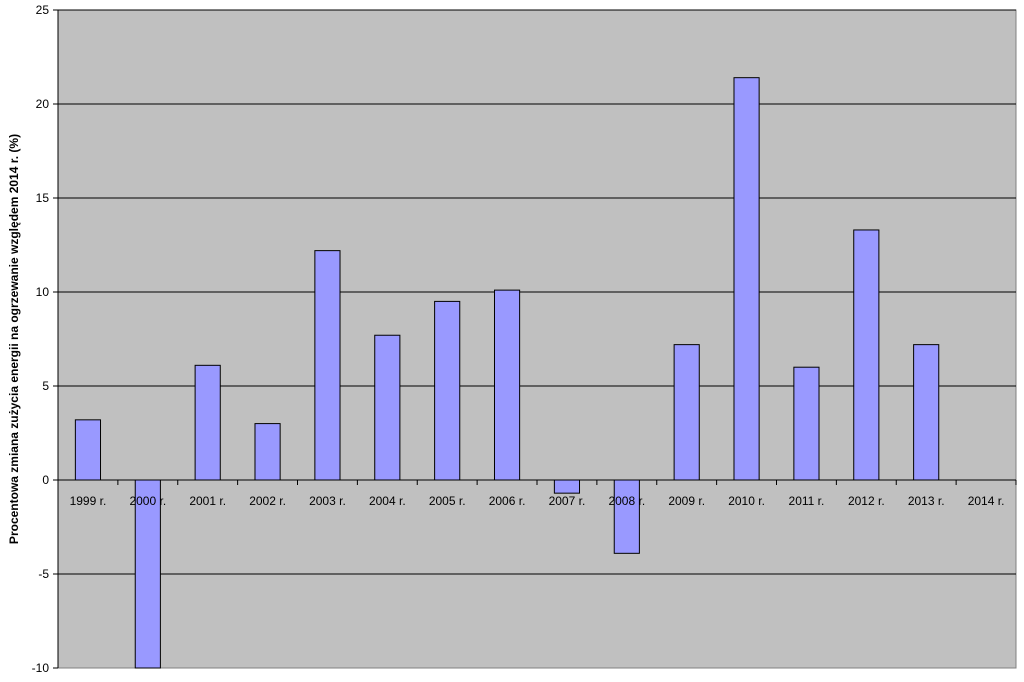 This screenshot has width=1024, height=682. I want to click on y-tick-label: 10, so click(43, 292).